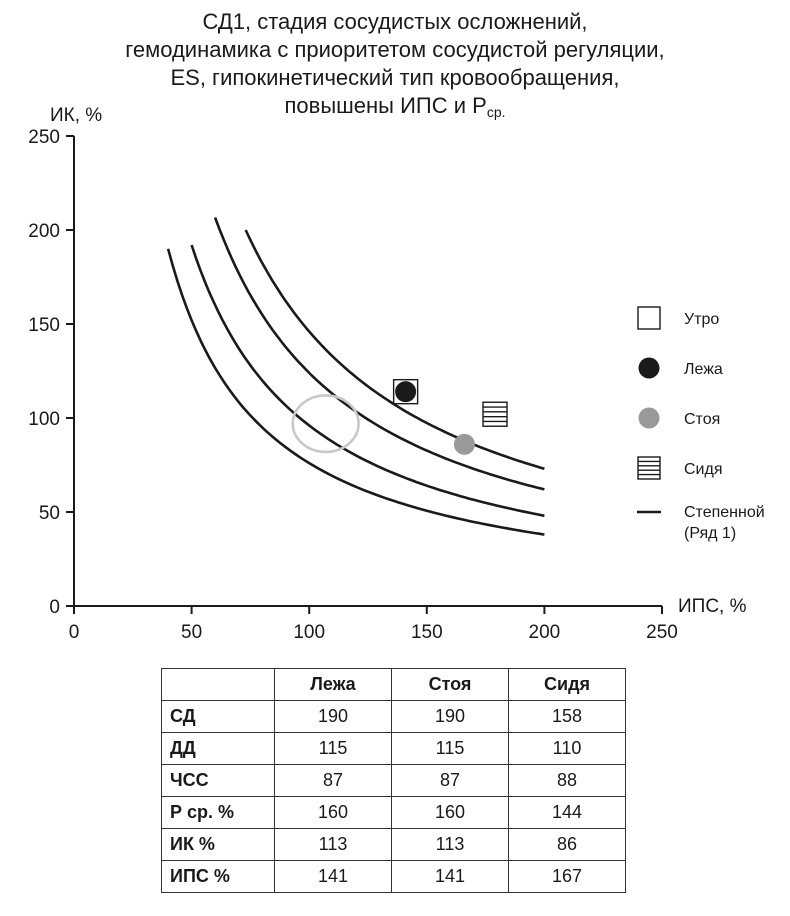 Image resolution: width=790 pixels, height=916 pixels. I want to click on x-tick-label: 250, so click(662, 632).